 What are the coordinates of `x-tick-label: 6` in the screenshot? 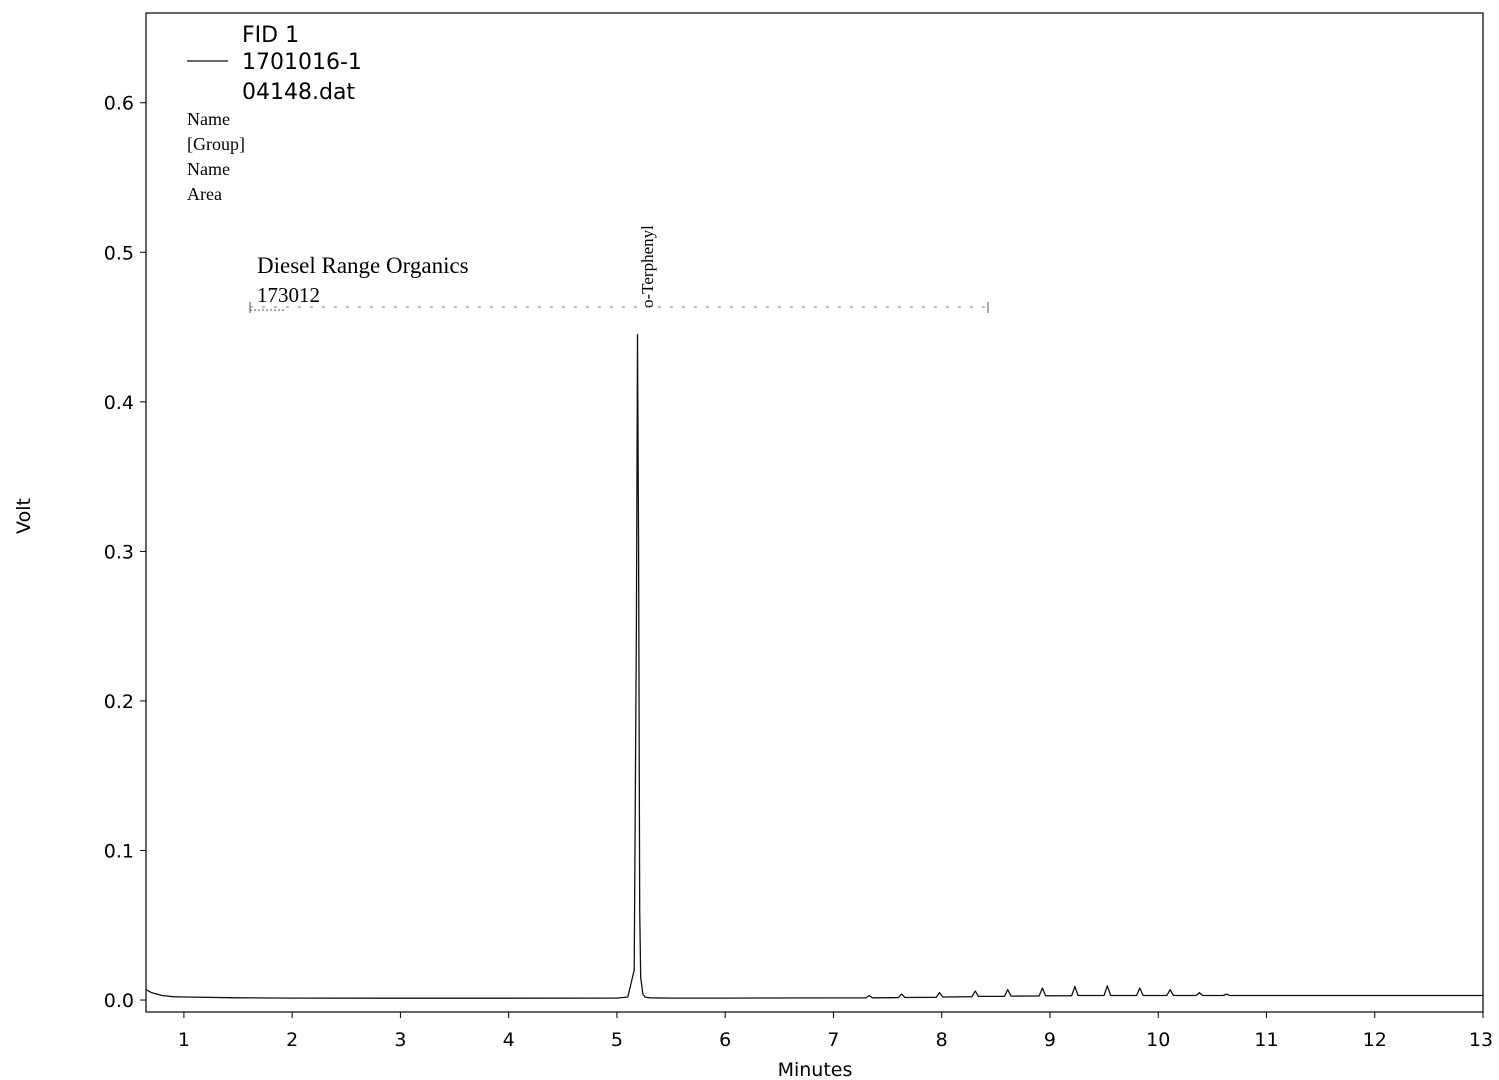 It's located at (725, 1040).